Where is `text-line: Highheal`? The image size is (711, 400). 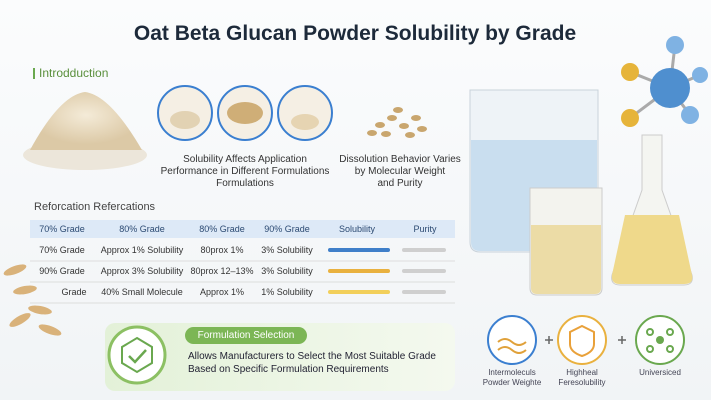 text-line: Highheal is located at coordinates (582, 372).